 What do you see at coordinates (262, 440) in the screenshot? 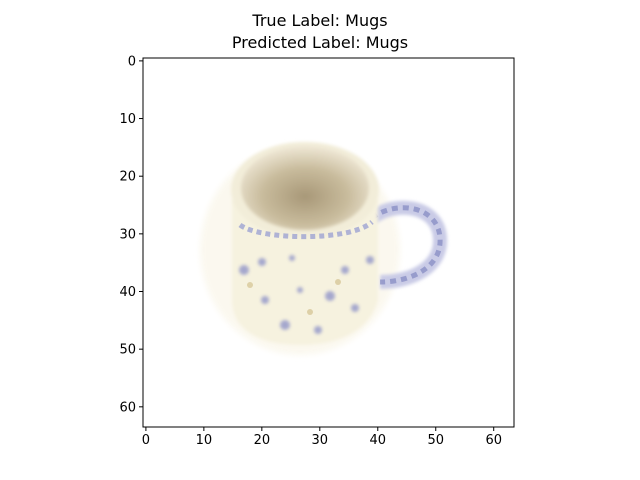
I see `x-tick-label: 20` at bounding box center [262, 440].